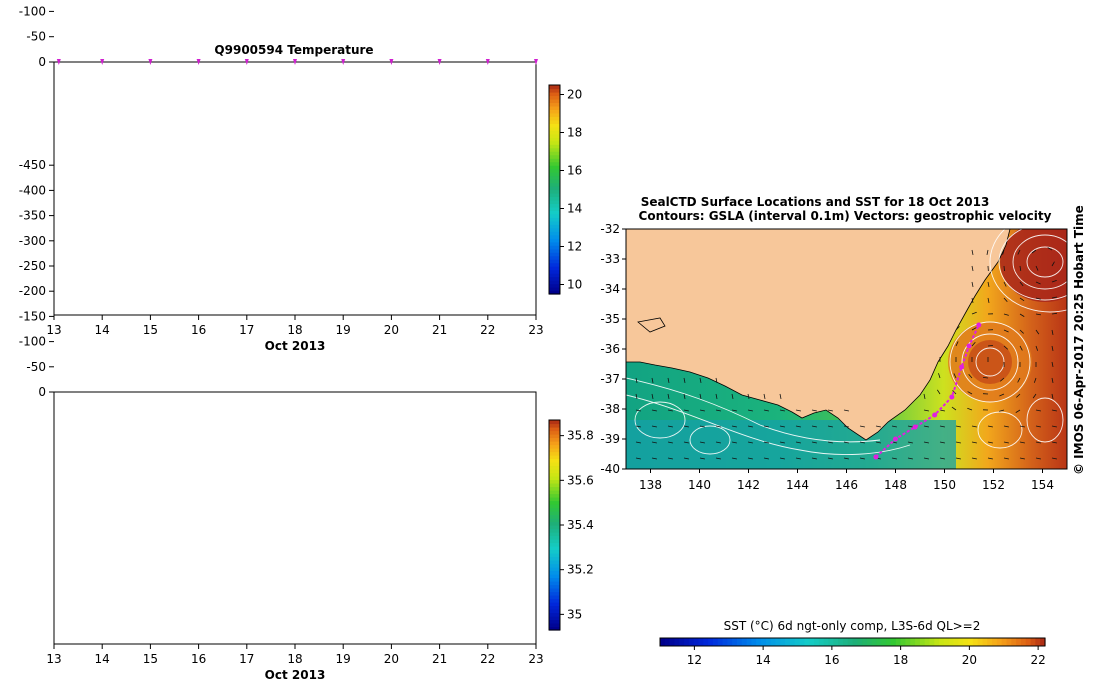 This screenshot has height=700, width=1099. Describe the element at coordinates (42, 62) in the screenshot. I see `temp-y-tick-label: 0` at that location.